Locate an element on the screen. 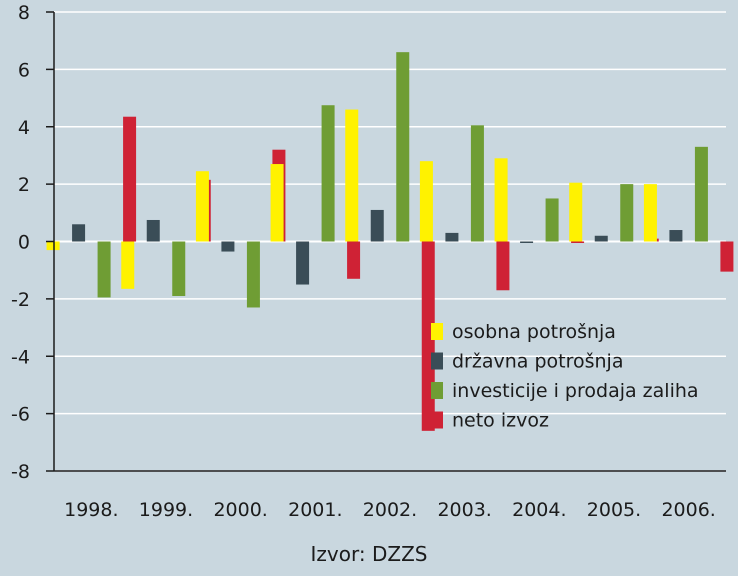 This screenshot has height=576, width=738. x-tick-label: 2001. is located at coordinates (315, 510).